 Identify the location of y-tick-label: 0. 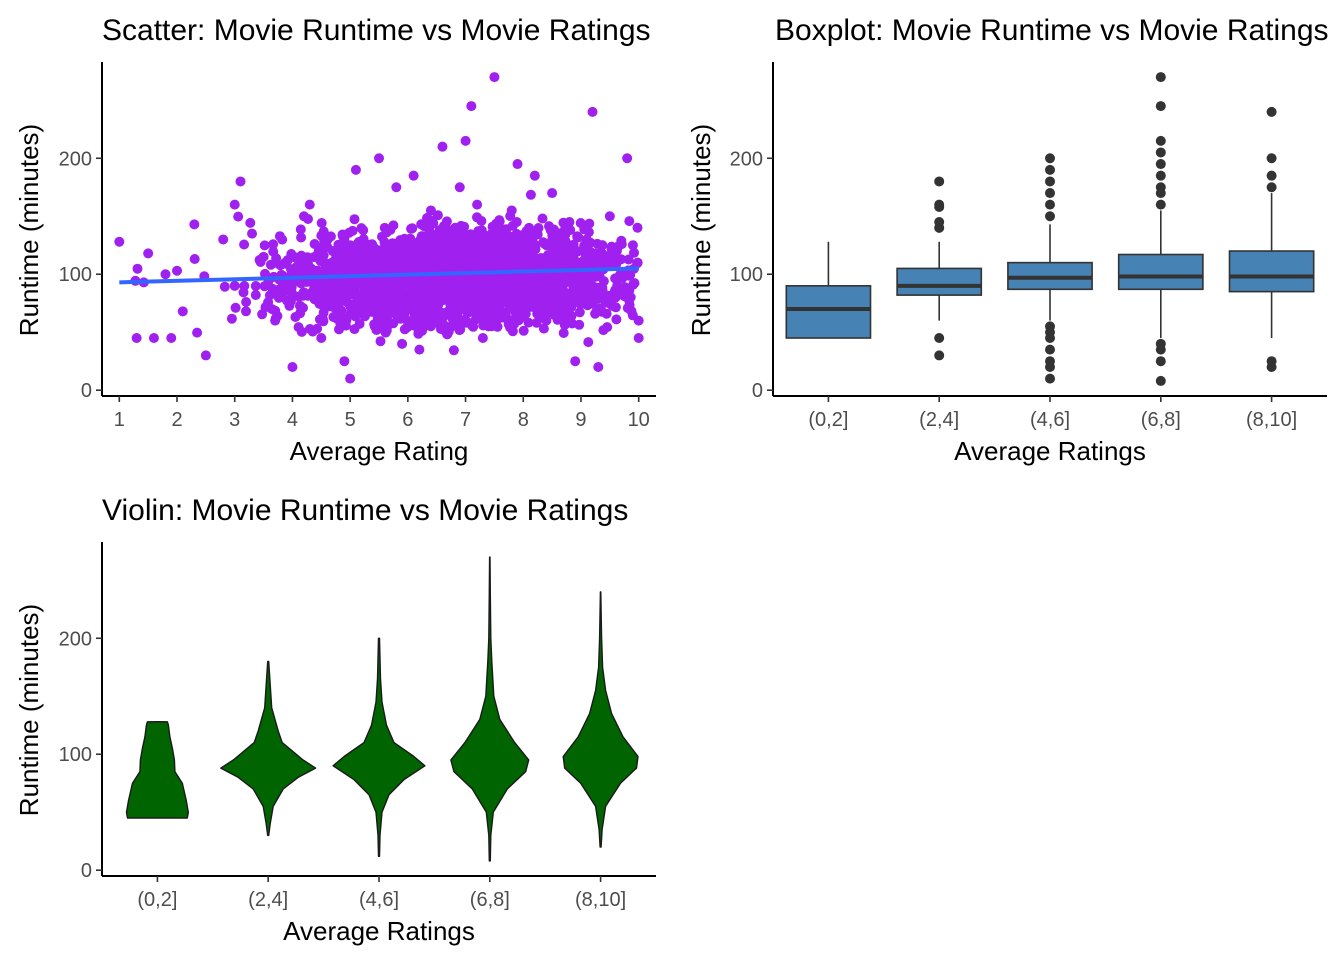
(86, 391).